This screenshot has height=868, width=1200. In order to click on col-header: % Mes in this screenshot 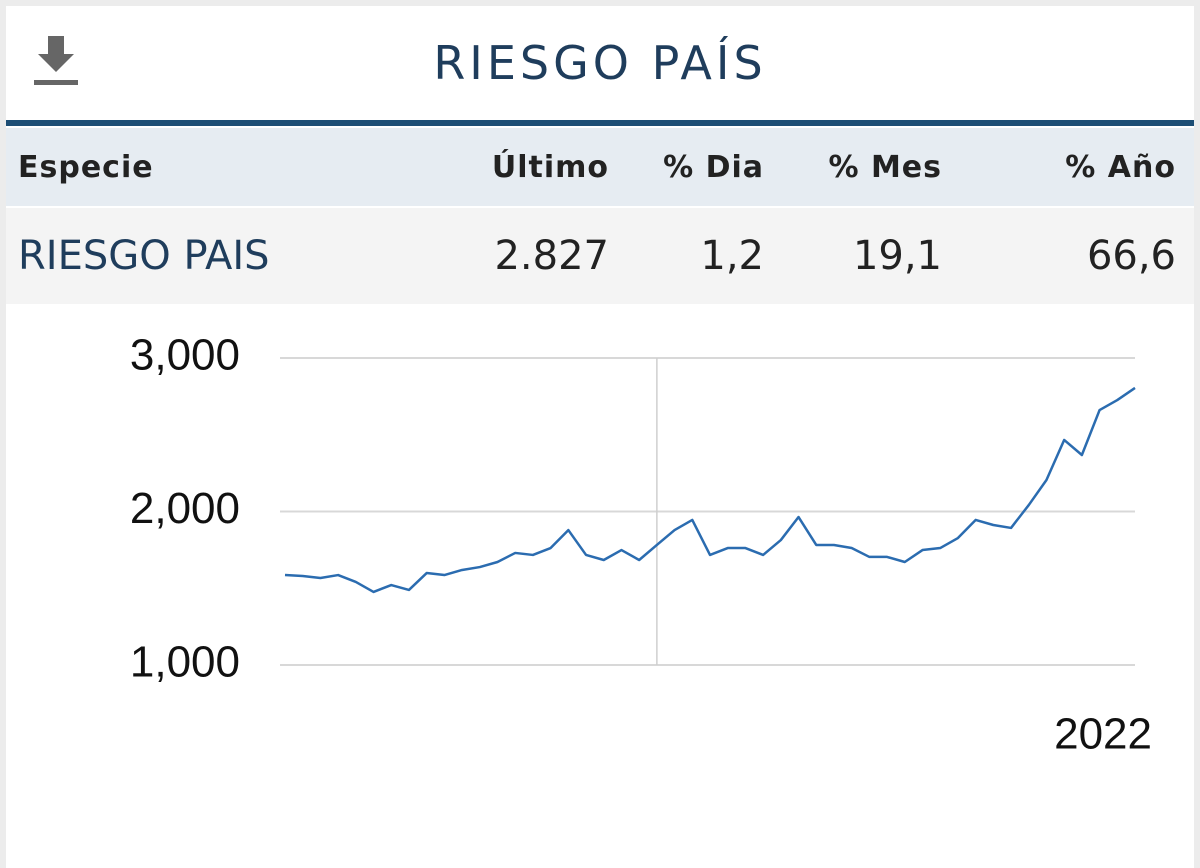, I will do `click(885, 167)`.